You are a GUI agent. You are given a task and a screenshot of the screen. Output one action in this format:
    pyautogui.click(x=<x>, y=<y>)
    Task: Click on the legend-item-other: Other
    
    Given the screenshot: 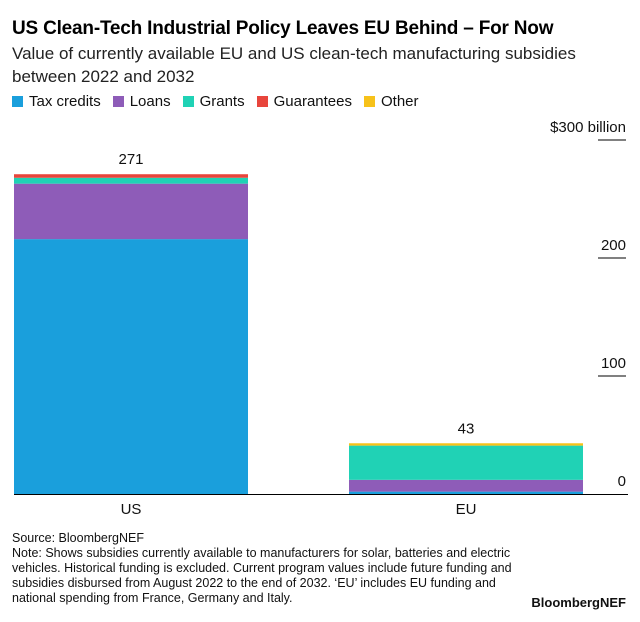 What is the action you would take?
    pyautogui.click(x=391, y=101)
    